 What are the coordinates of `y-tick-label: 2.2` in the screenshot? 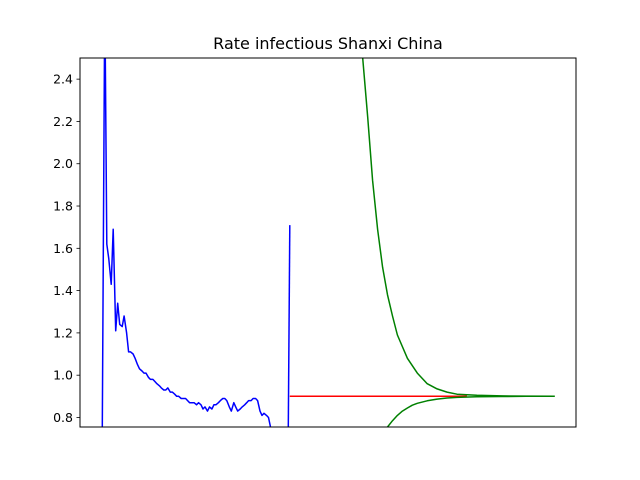 It's located at (63, 121).